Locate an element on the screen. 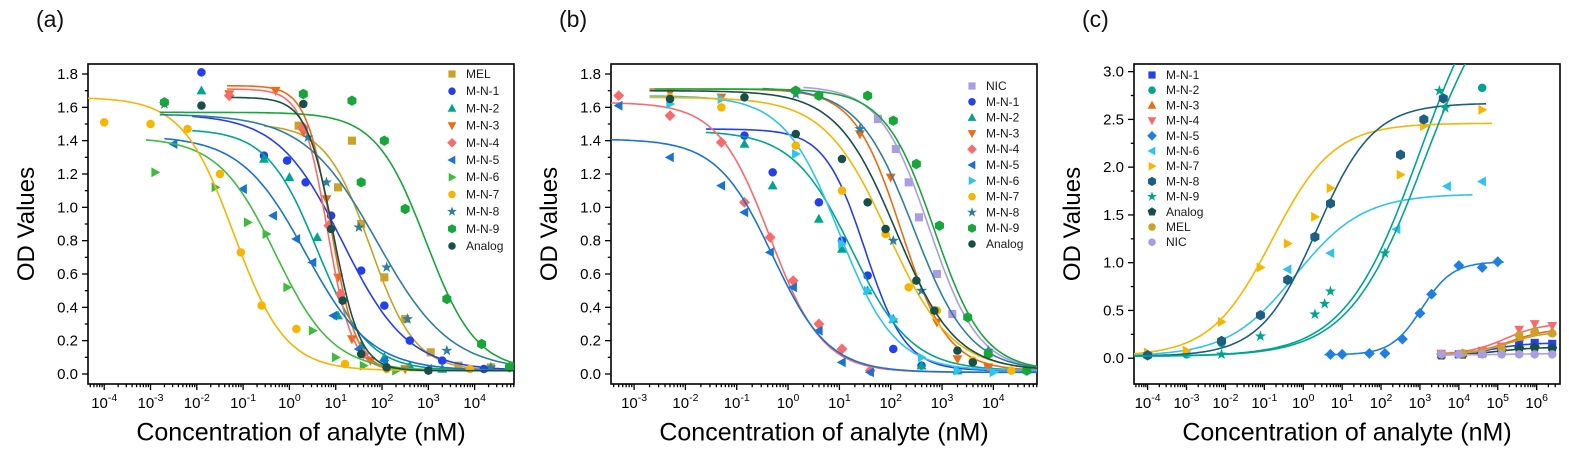 This screenshot has height=473, width=1569. y-tick-label: 1.2 is located at coordinates (590, 174).